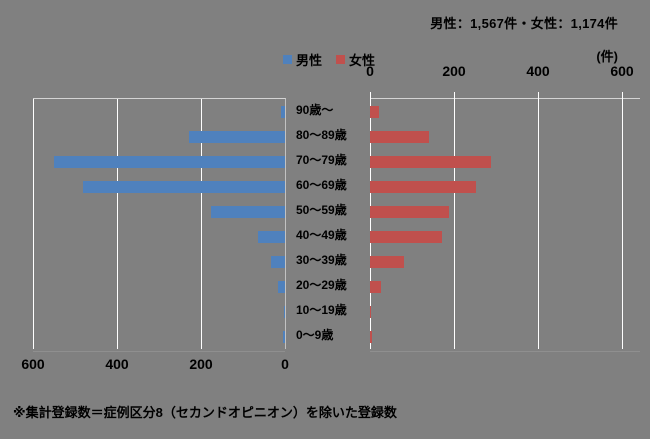  I want to click on male-axis-tick-label: 400, so click(117, 364).